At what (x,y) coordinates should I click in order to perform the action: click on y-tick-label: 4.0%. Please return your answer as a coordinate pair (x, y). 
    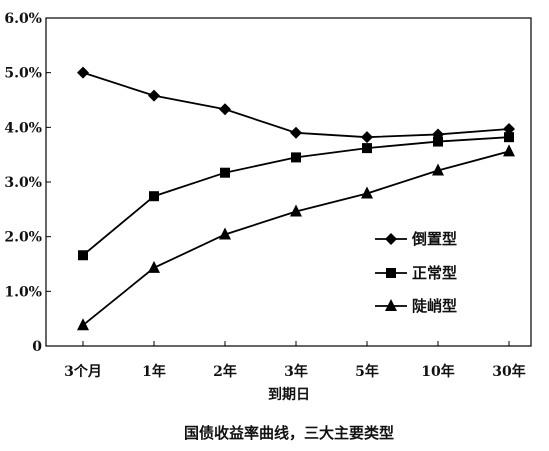
    Looking at the image, I should click on (23, 128).